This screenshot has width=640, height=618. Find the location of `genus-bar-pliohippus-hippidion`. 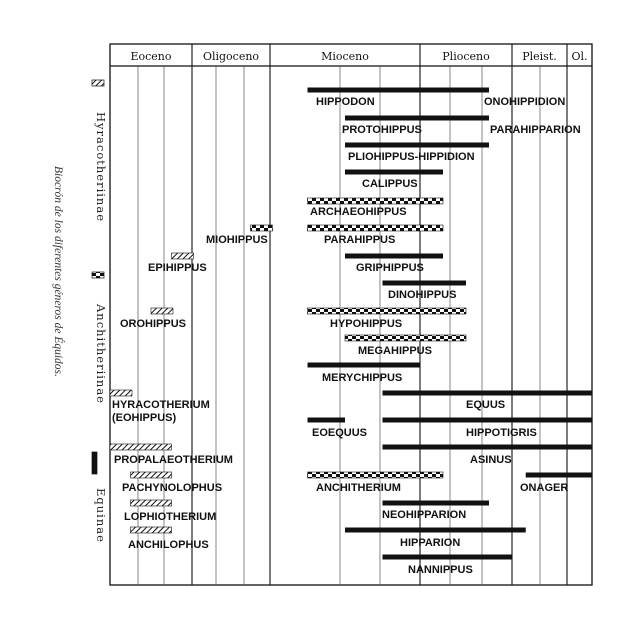

genus-bar-pliohippus-hippidion is located at coordinates (417, 145).